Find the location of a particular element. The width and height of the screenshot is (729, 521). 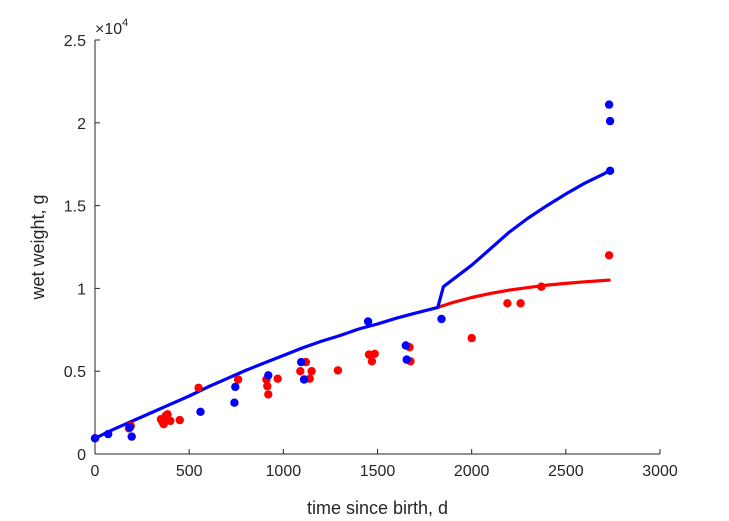

x-tick-label: 3000 is located at coordinates (660, 471).